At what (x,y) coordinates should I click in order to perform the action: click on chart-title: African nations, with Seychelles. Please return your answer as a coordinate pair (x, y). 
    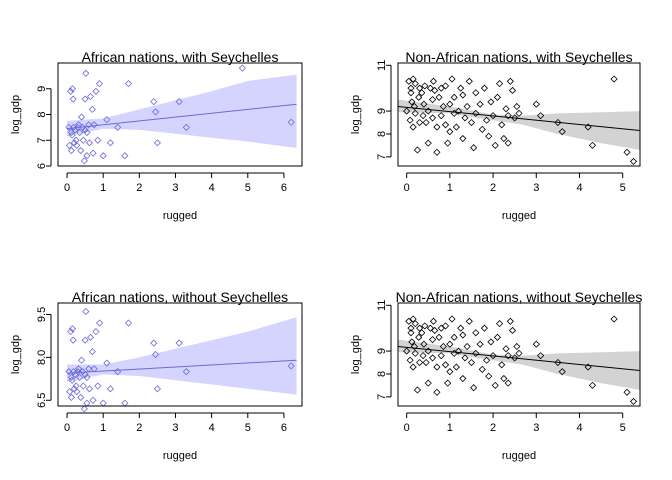
    Looking at the image, I should click on (180, 57).